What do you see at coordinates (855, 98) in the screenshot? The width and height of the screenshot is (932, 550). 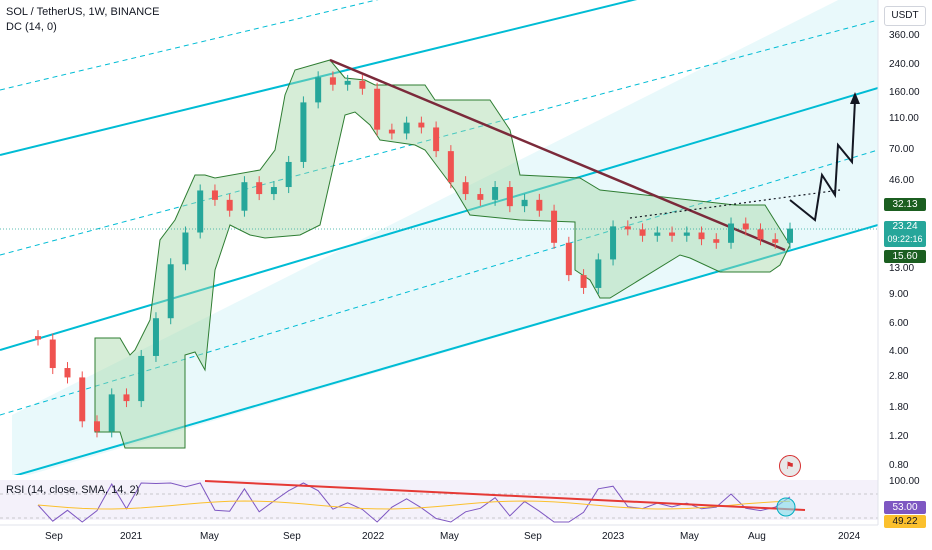 I see `projection-arrowhead` at bounding box center [855, 98].